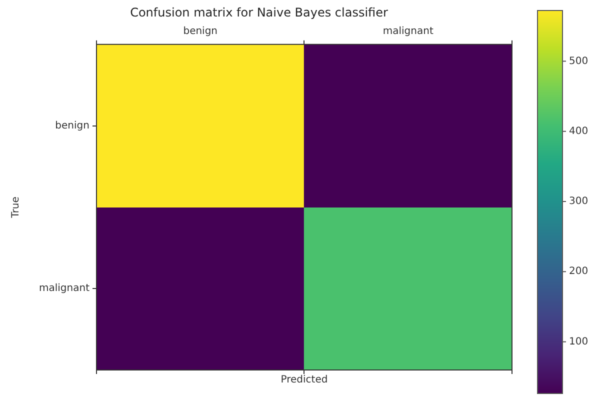 The height and width of the screenshot is (404, 597). I want to click on color-bar-label: 300, so click(578, 202).